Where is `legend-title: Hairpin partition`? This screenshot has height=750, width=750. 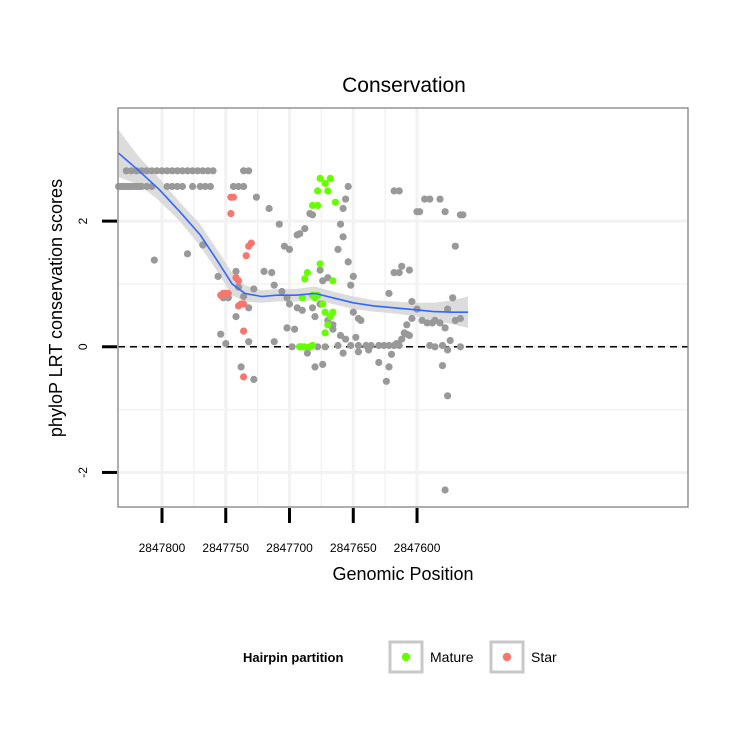
legend-title: Hairpin partition is located at coordinates (293, 657).